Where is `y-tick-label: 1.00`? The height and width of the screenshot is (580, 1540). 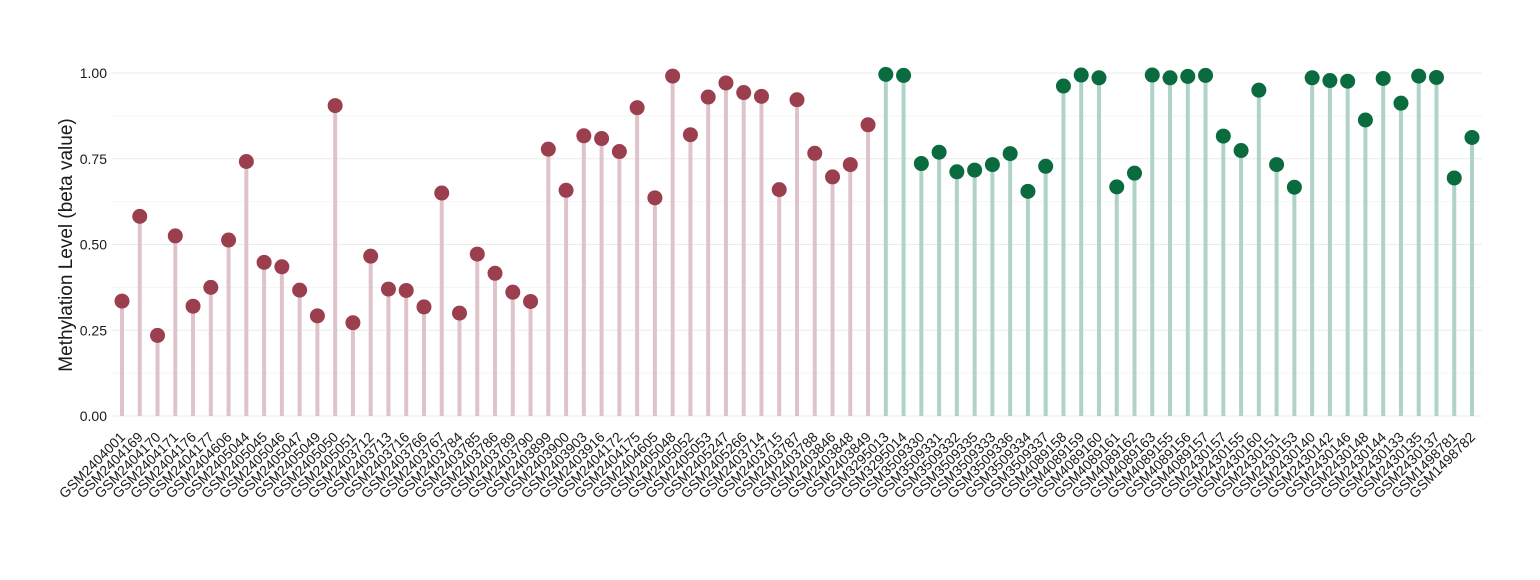
y-tick-label: 1.00 is located at coordinates (93, 73).